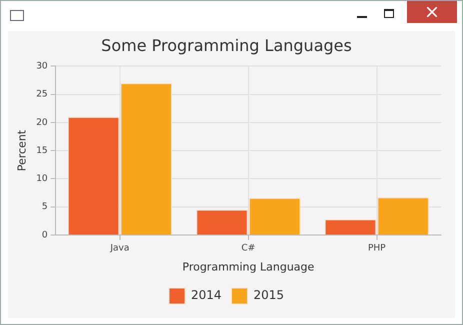 The height and width of the screenshot is (325, 463). Describe the element at coordinates (42, 67) in the screenshot. I see `y-tick-label: 30` at that location.